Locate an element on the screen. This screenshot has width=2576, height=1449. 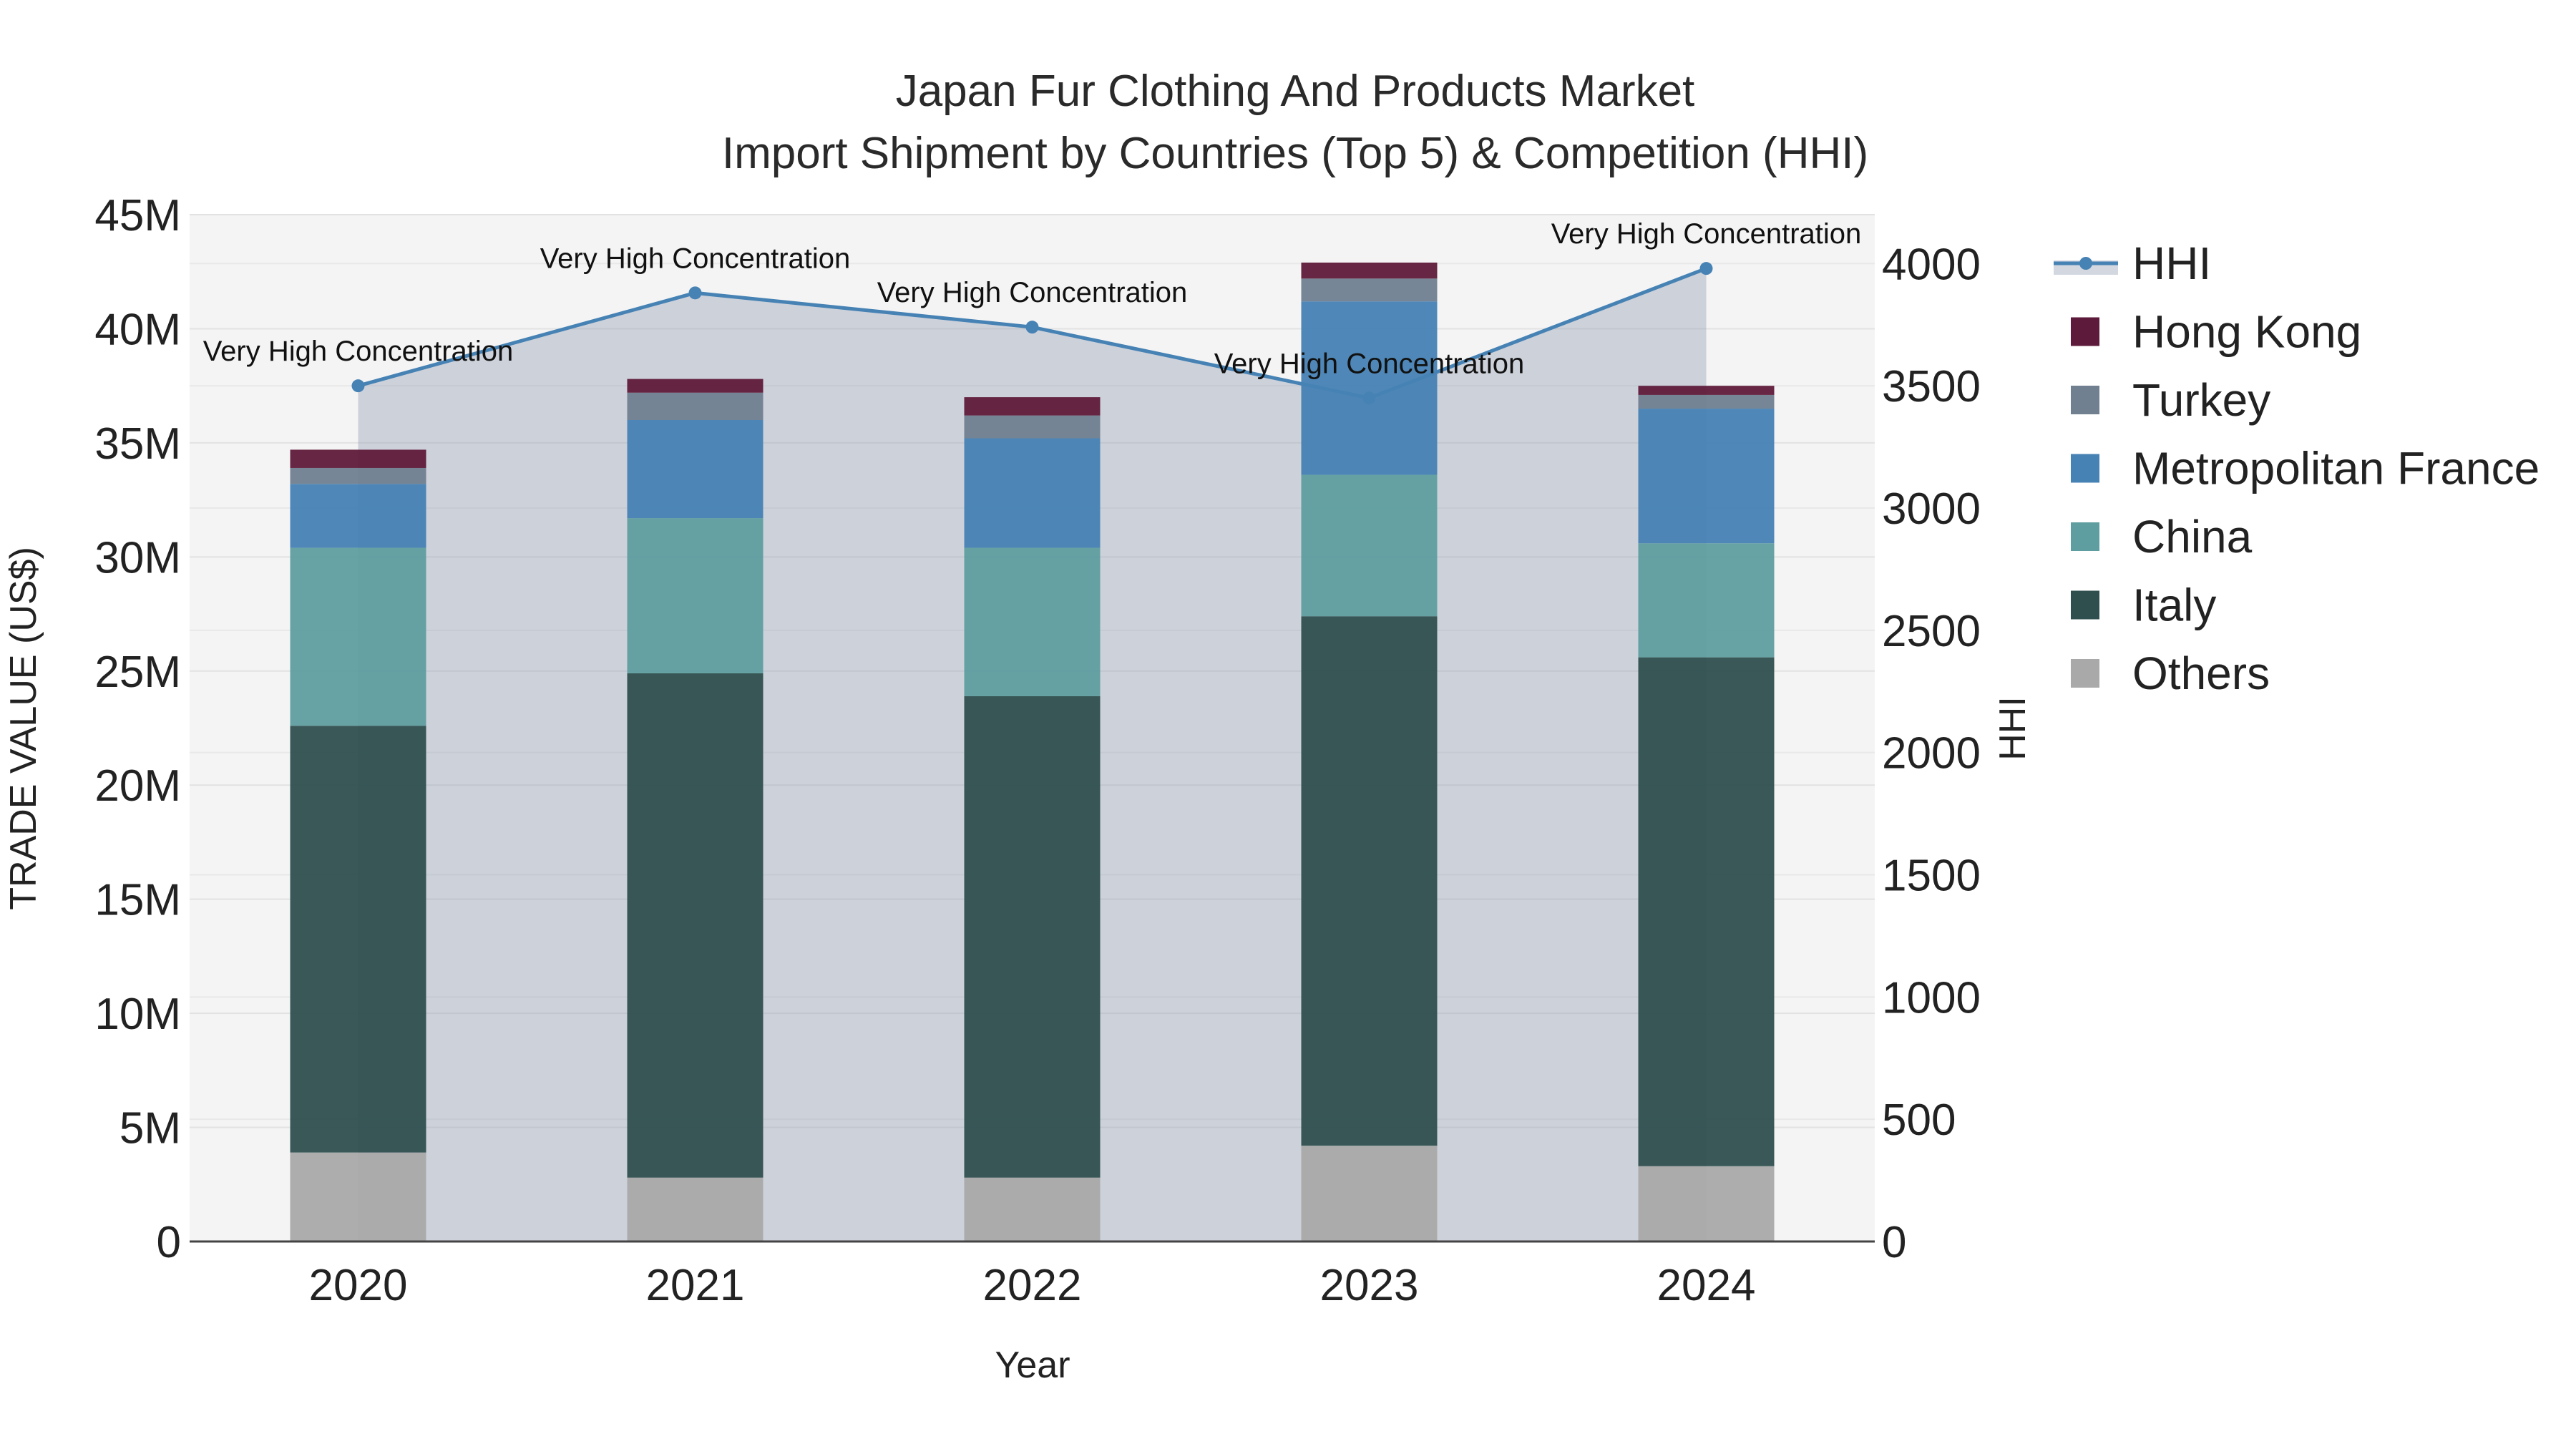
legend-swatch-china is located at coordinates (2085, 536).